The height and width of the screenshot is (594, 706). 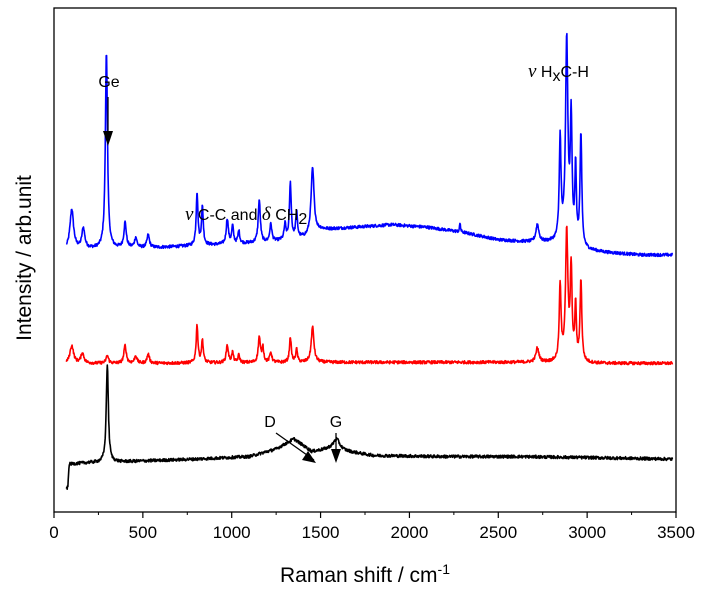 I want to click on annotation-ge: Ge, so click(x=109, y=110).